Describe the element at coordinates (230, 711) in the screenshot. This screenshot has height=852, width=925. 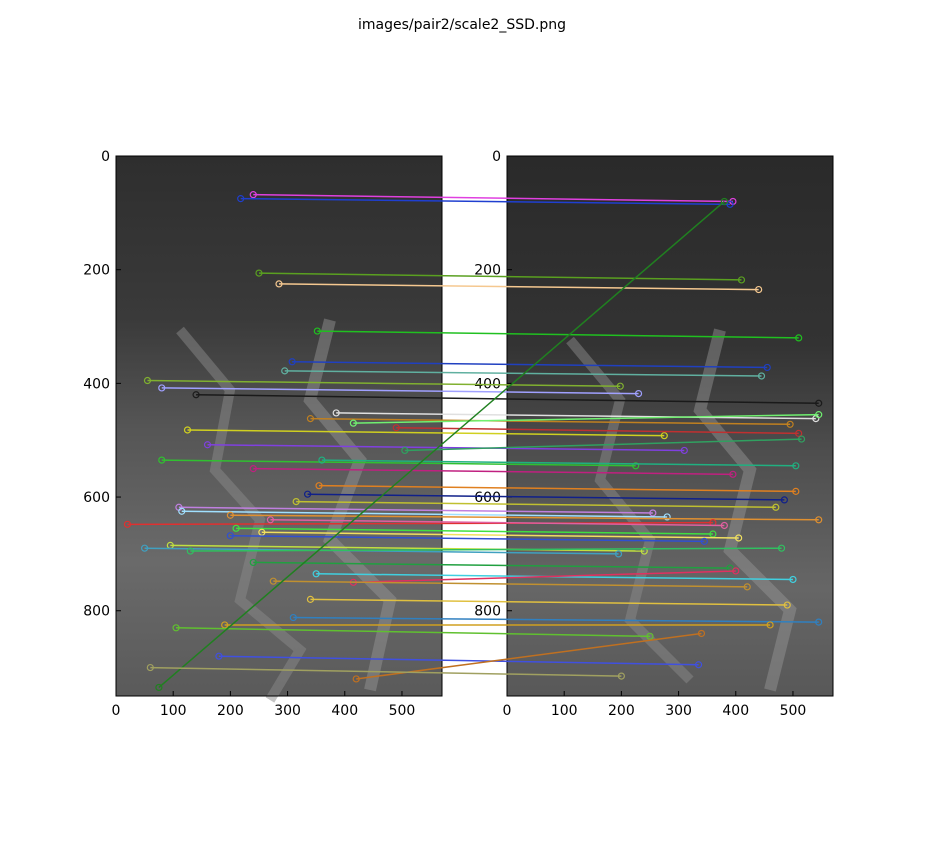
I see `left-x-tick-label: 200` at that location.